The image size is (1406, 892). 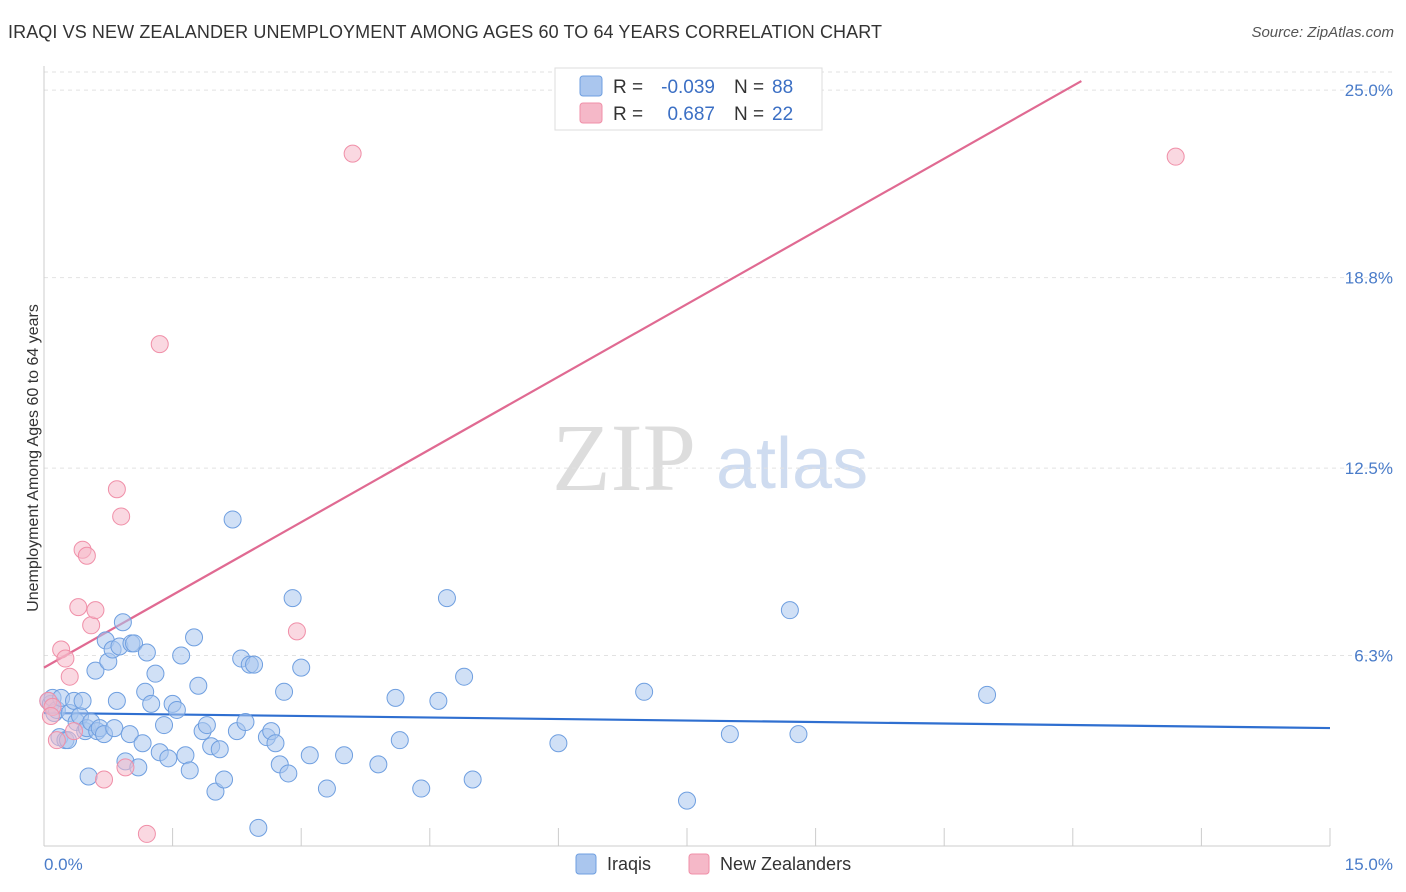 I want to click on watermark-atlas: atlas, so click(x=792, y=464).